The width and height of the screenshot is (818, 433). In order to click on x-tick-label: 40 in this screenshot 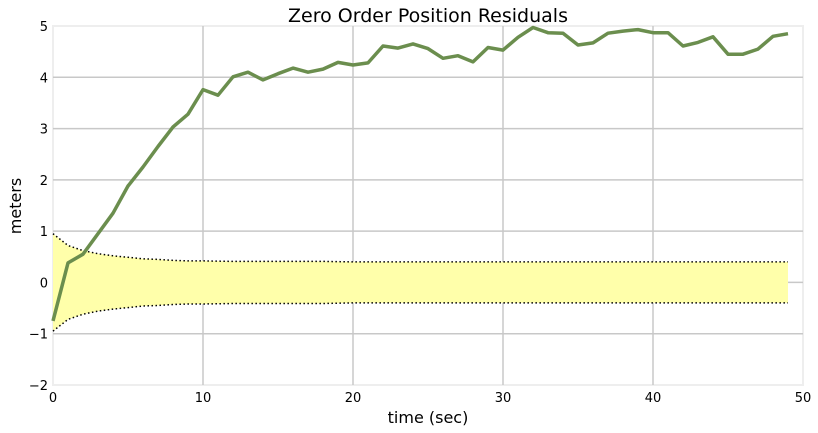, I will do `click(653, 398)`.